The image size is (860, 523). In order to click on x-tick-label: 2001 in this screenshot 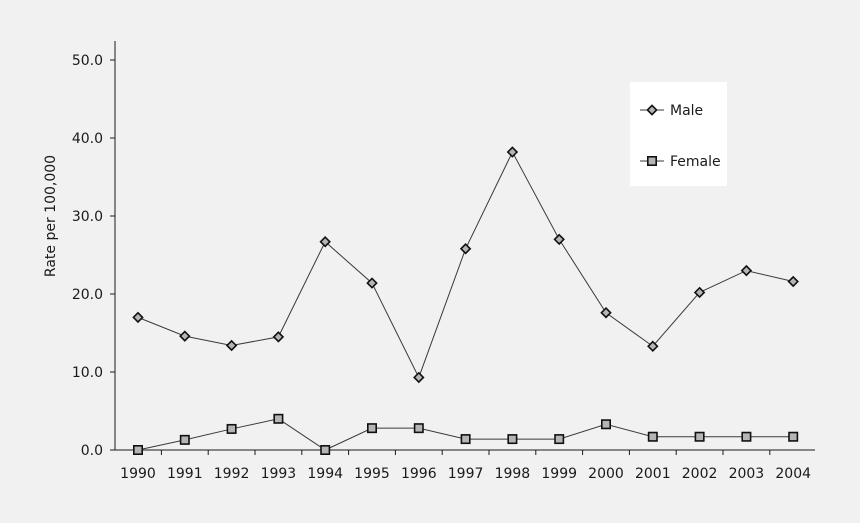, I will do `click(653, 474)`.